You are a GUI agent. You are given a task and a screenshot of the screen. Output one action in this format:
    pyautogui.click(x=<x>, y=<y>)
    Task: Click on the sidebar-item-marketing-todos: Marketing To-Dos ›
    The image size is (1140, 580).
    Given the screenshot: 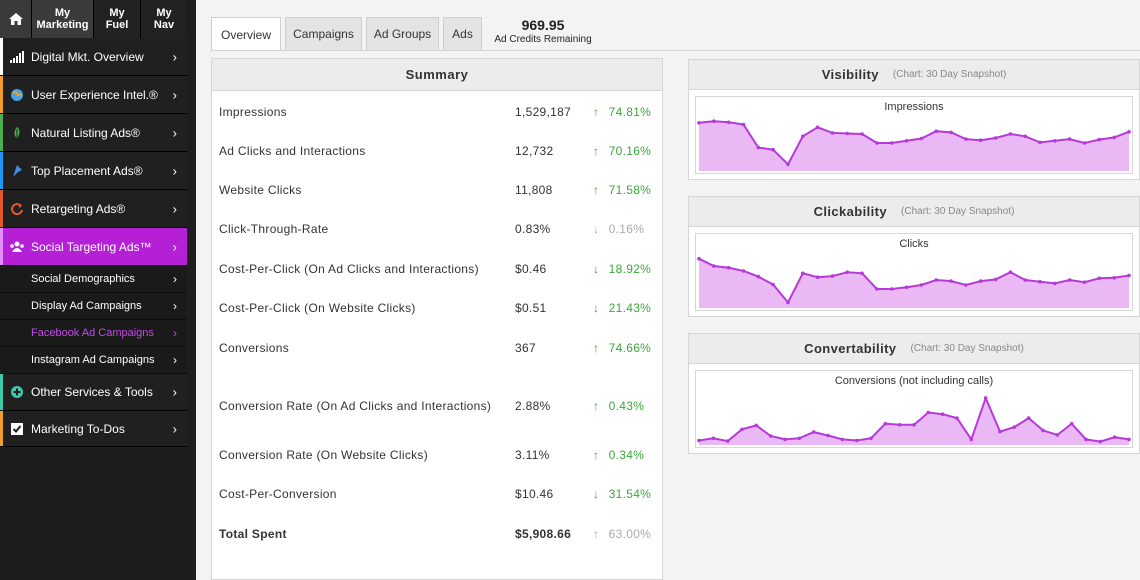 What is the action you would take?
    pyautogui.click(x=93, y=429)
    